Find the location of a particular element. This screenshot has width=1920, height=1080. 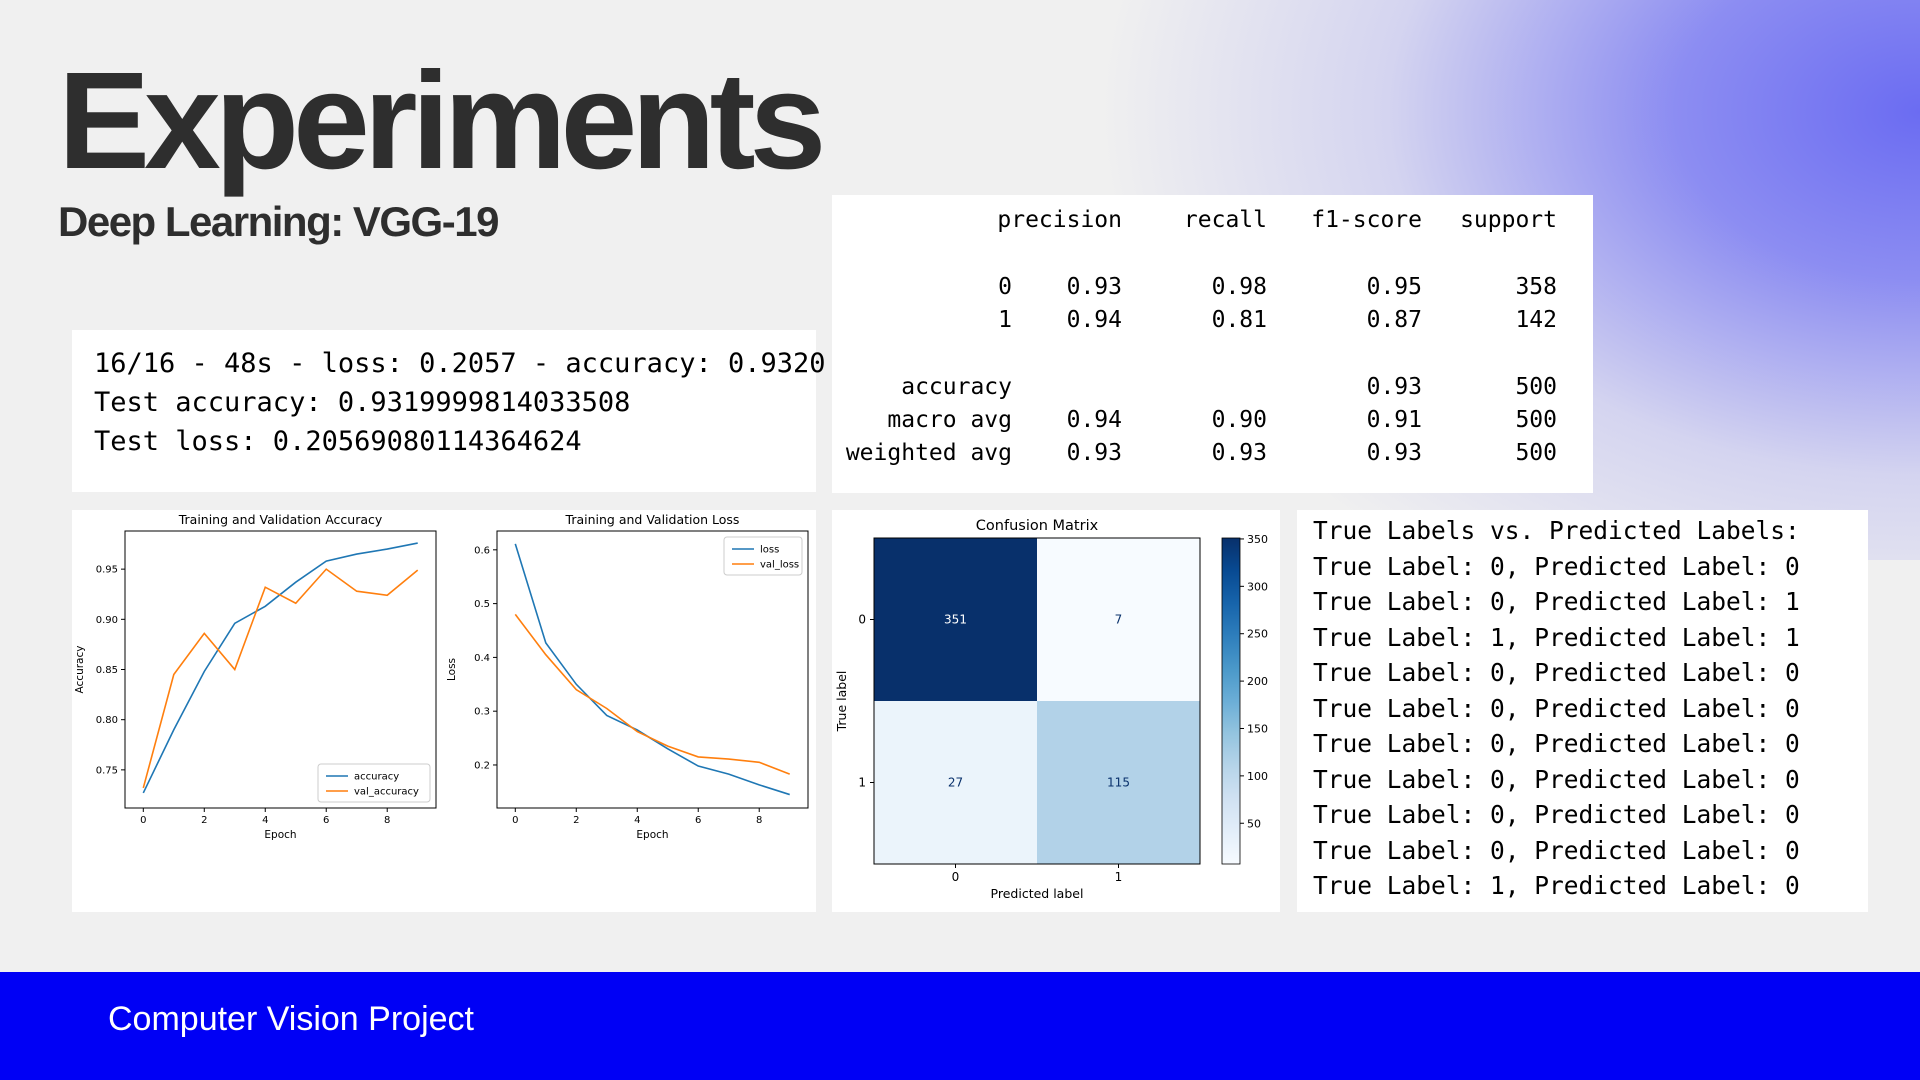

legend: loss val_loss is located at coordinates (763, 556).